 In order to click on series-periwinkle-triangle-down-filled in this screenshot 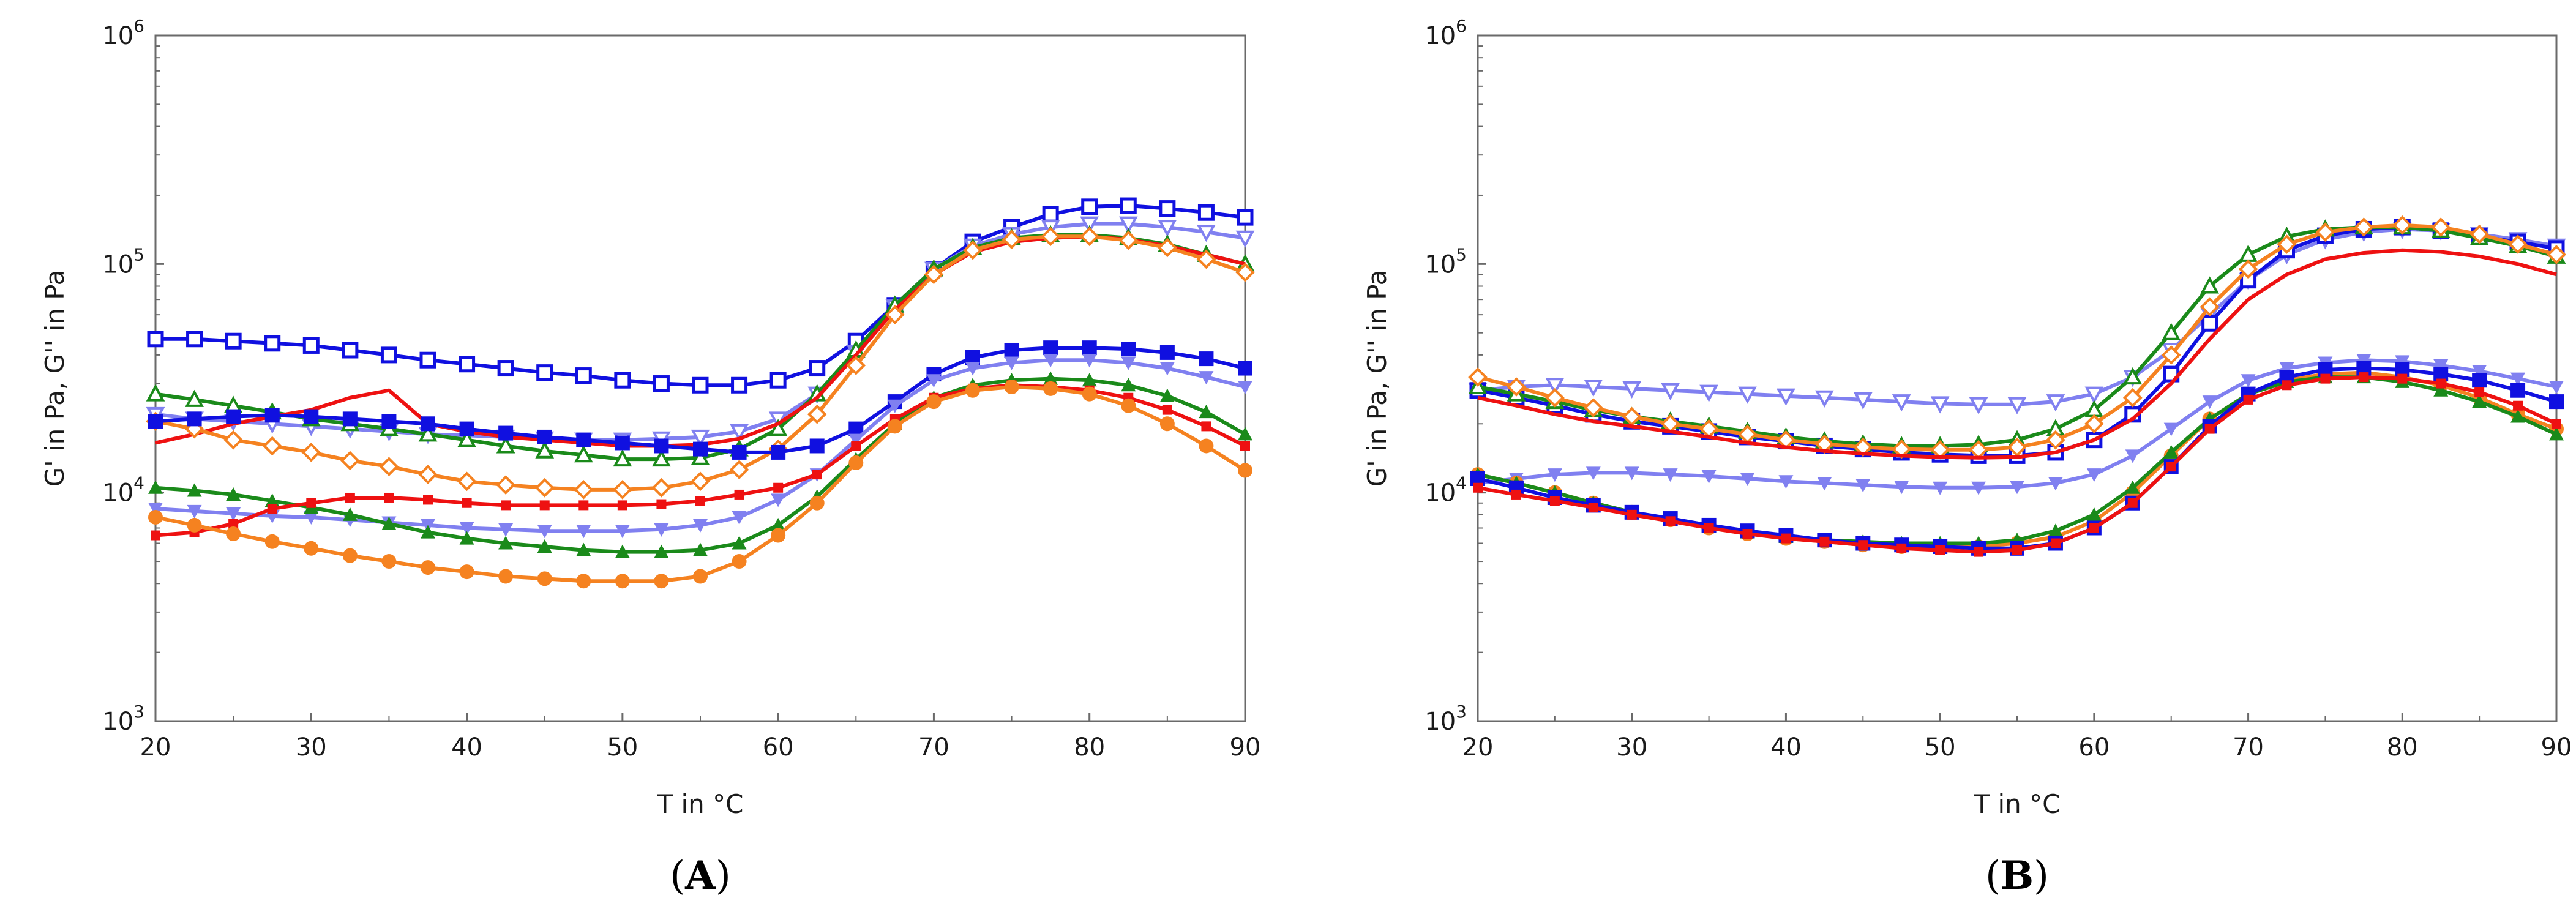, I will do `click(700, 446)`.